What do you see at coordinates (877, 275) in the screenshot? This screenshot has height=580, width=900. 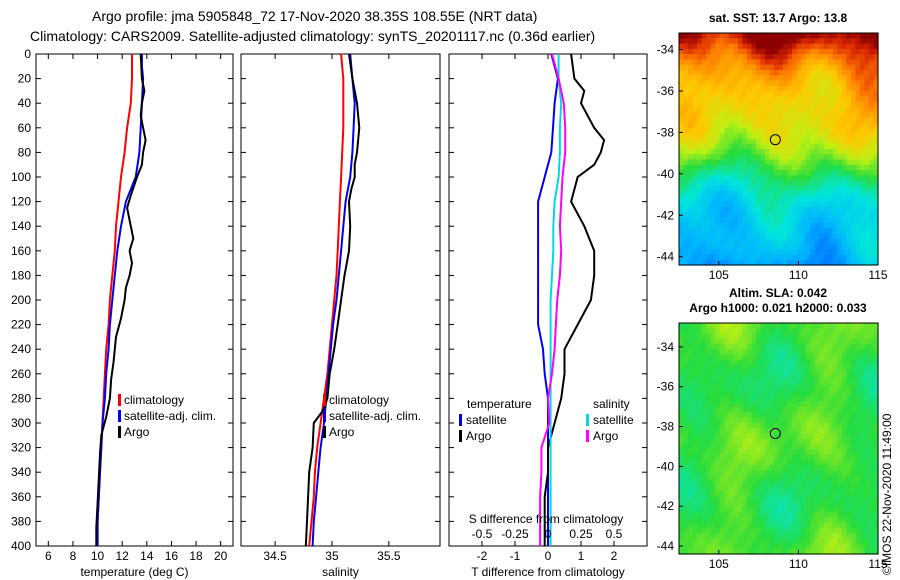 I see `map-x-tick-label: 115` at bounding box center [877, 275].